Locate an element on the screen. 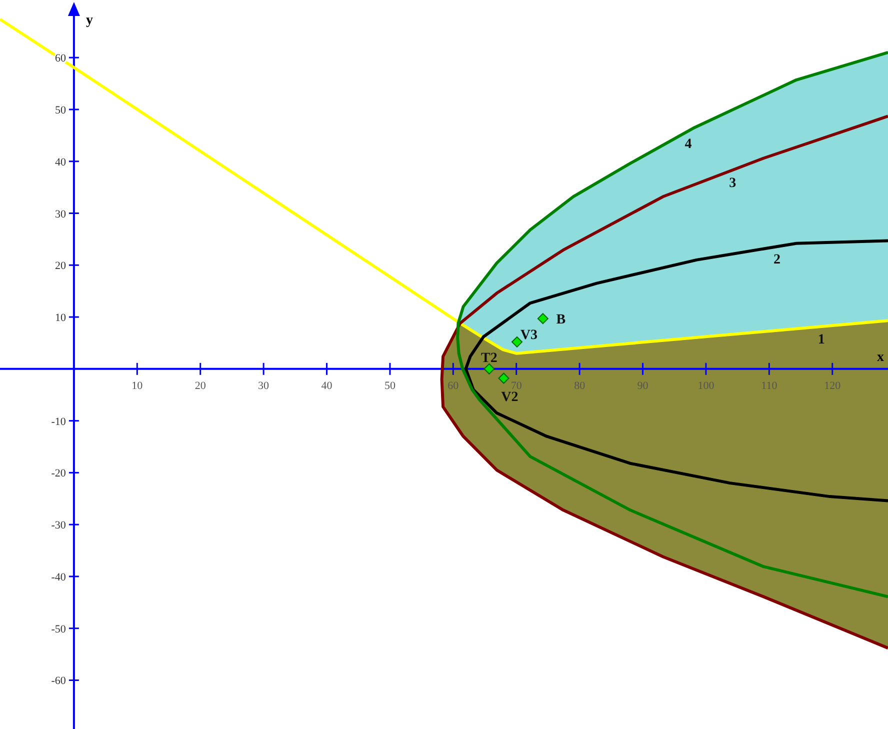  y-tick-label: 50 is located at coordinates (60, 110).